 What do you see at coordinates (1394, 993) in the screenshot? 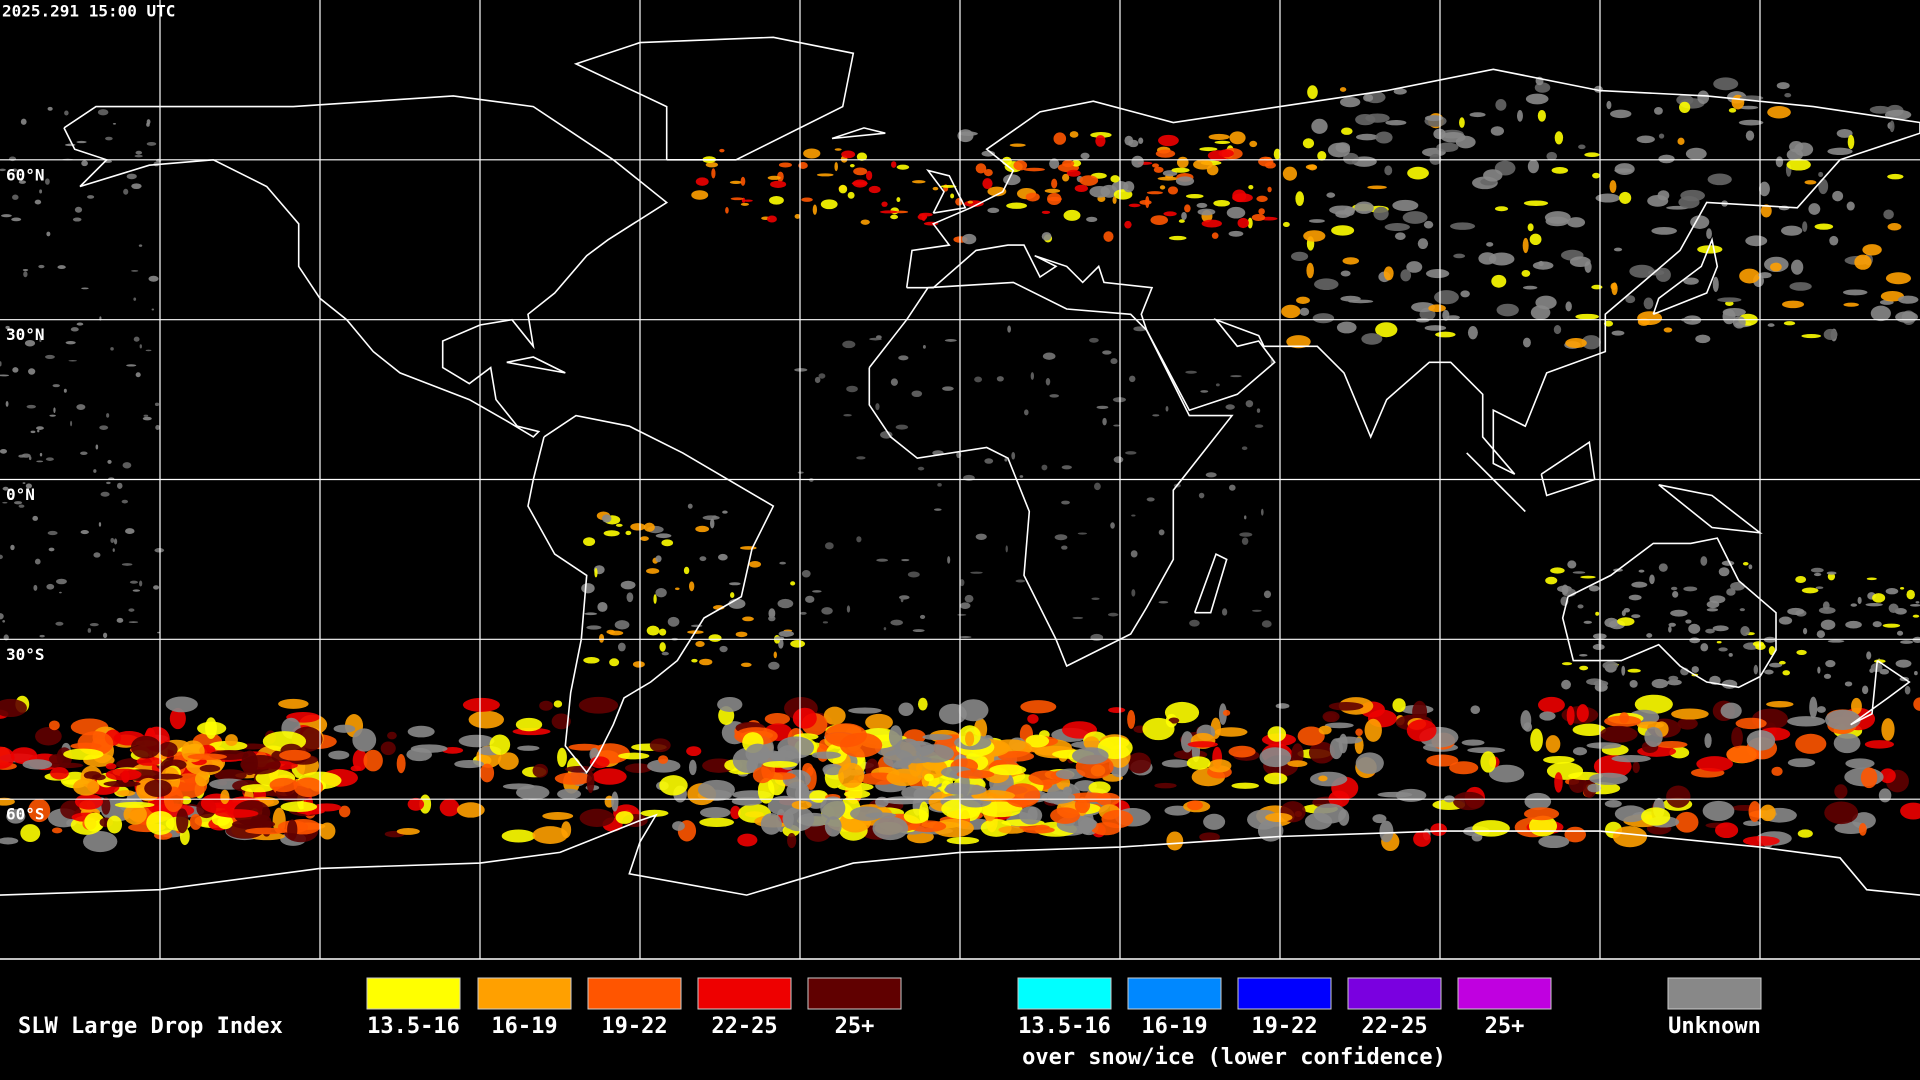
I see `legend-swatch` at bounding box center [1394, 993].